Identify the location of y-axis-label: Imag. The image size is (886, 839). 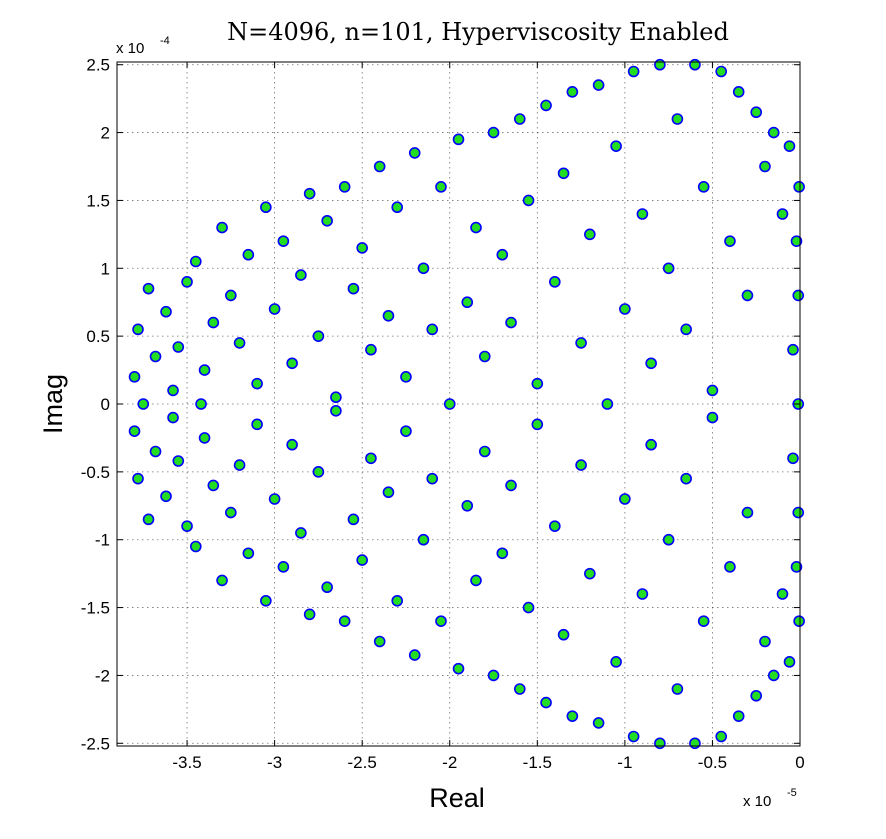
(53, 404).